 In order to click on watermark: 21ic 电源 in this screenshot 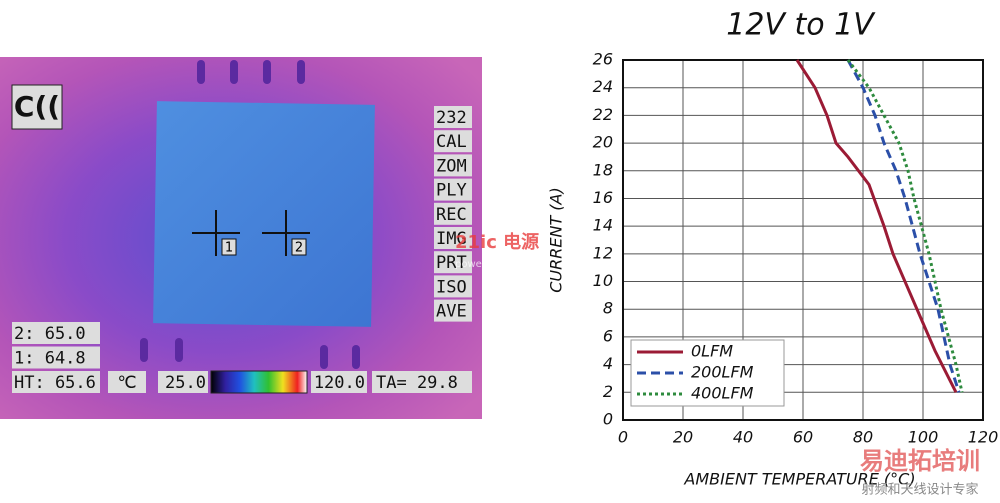, I will do `click(497, 242)`.